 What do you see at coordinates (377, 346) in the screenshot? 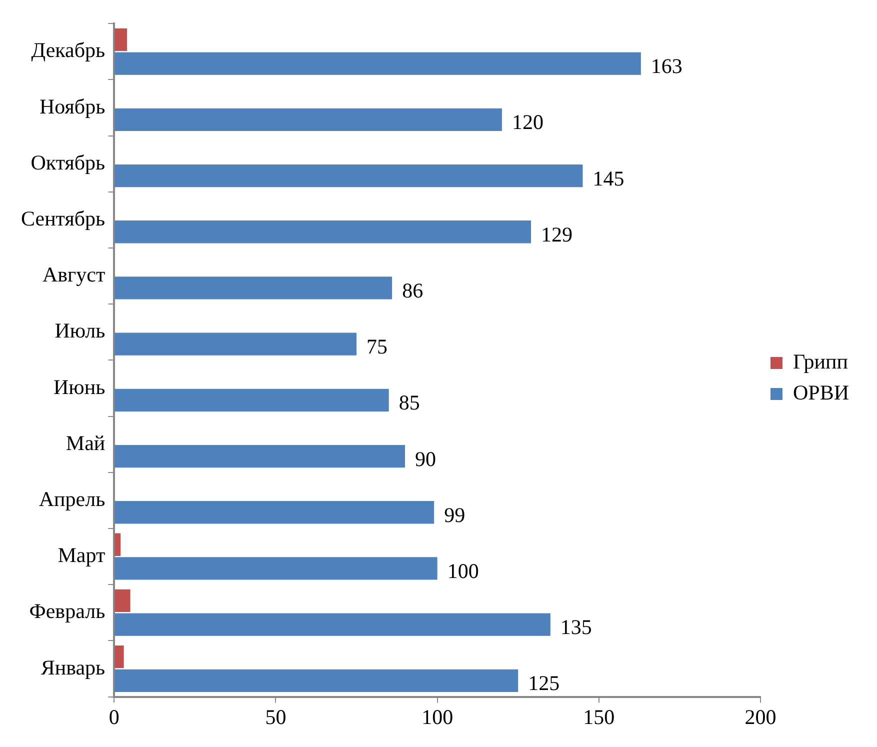
I see `data-label: 75` at bounding box center [377, 346].